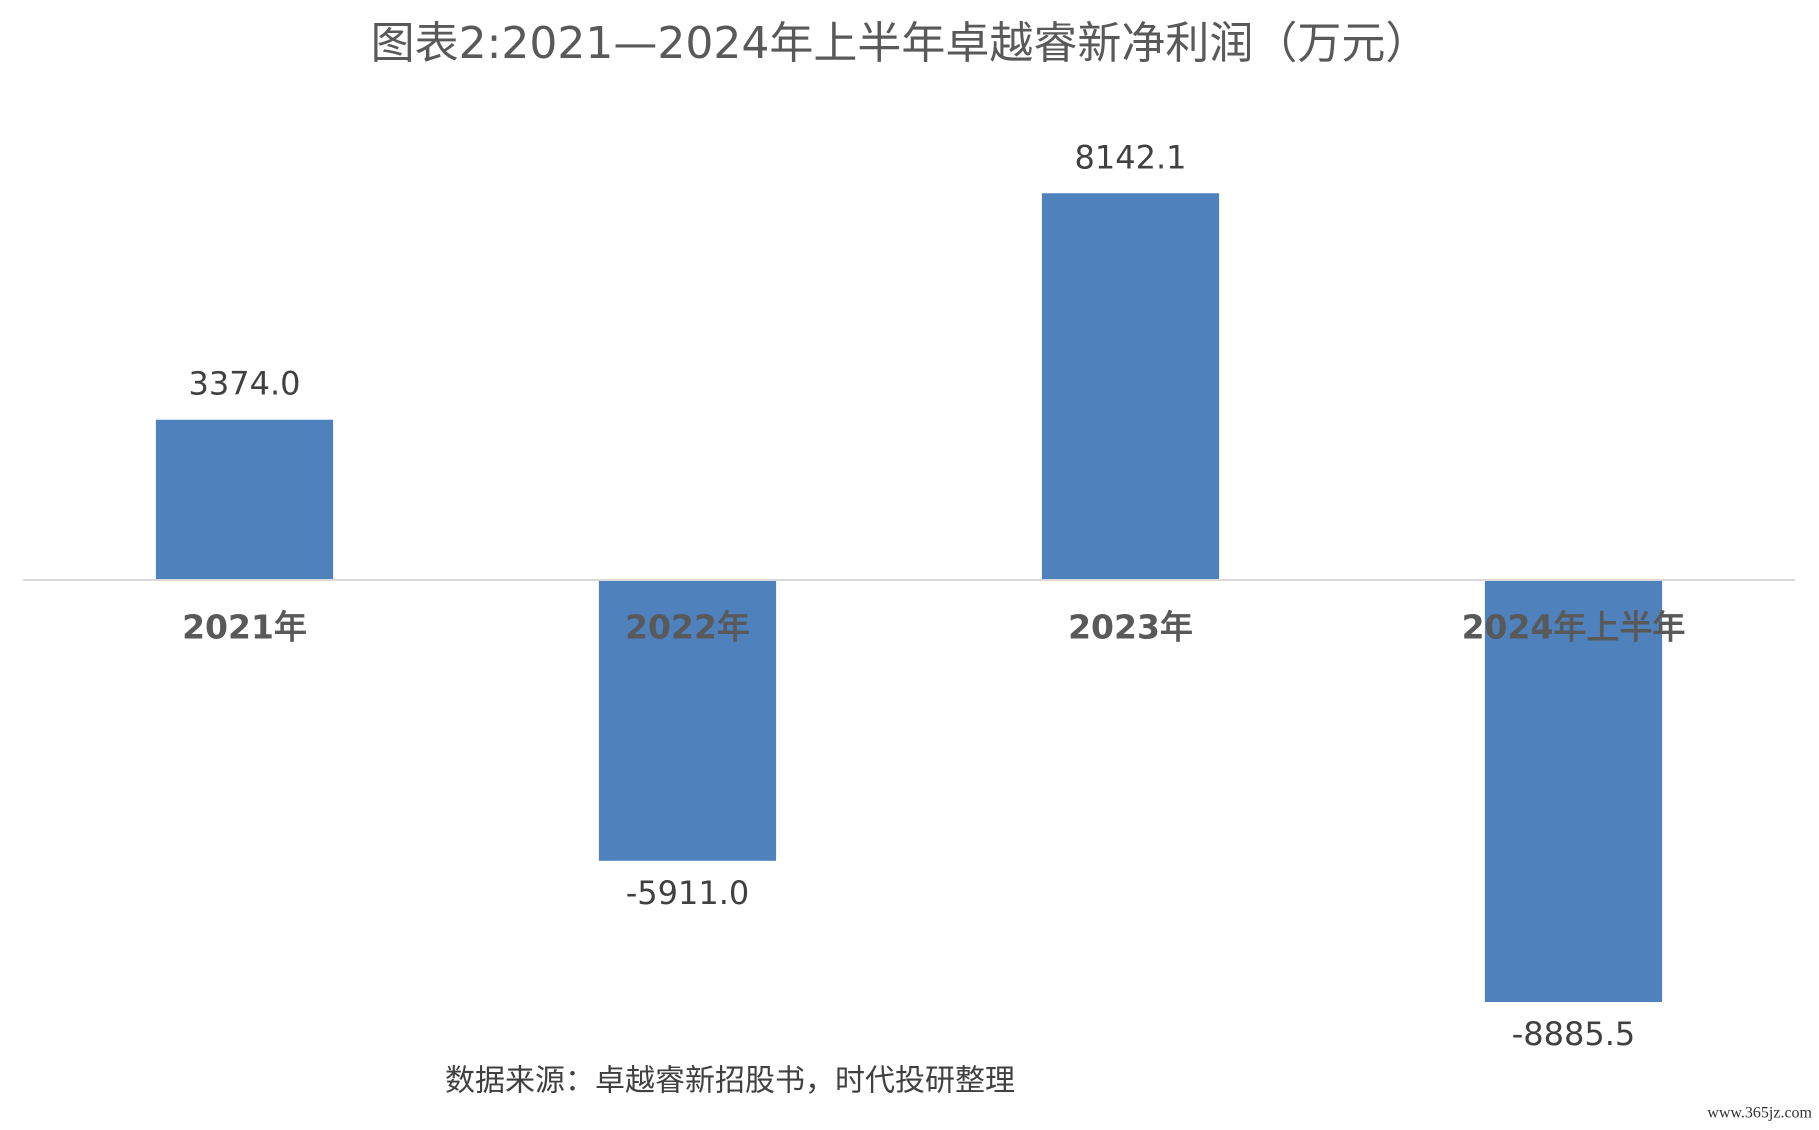 The image size is (1819, 1130). Describe the element at coordinates (730, 1081) in the screenshot. I see `source-note: 数据来源：卓越睿新招股书，时代投研整理` at that location.